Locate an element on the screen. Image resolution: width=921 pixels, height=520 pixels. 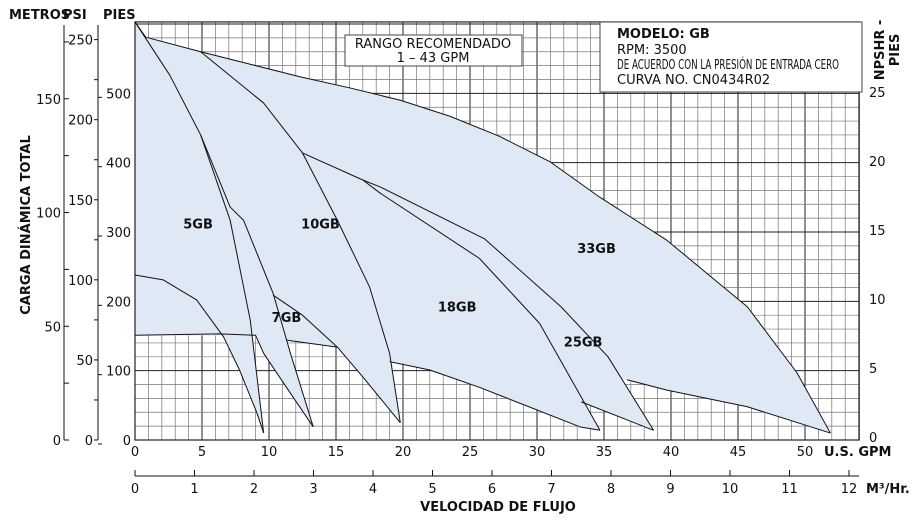
metros-tick-label: 100 is located at coordinates (48, 214).